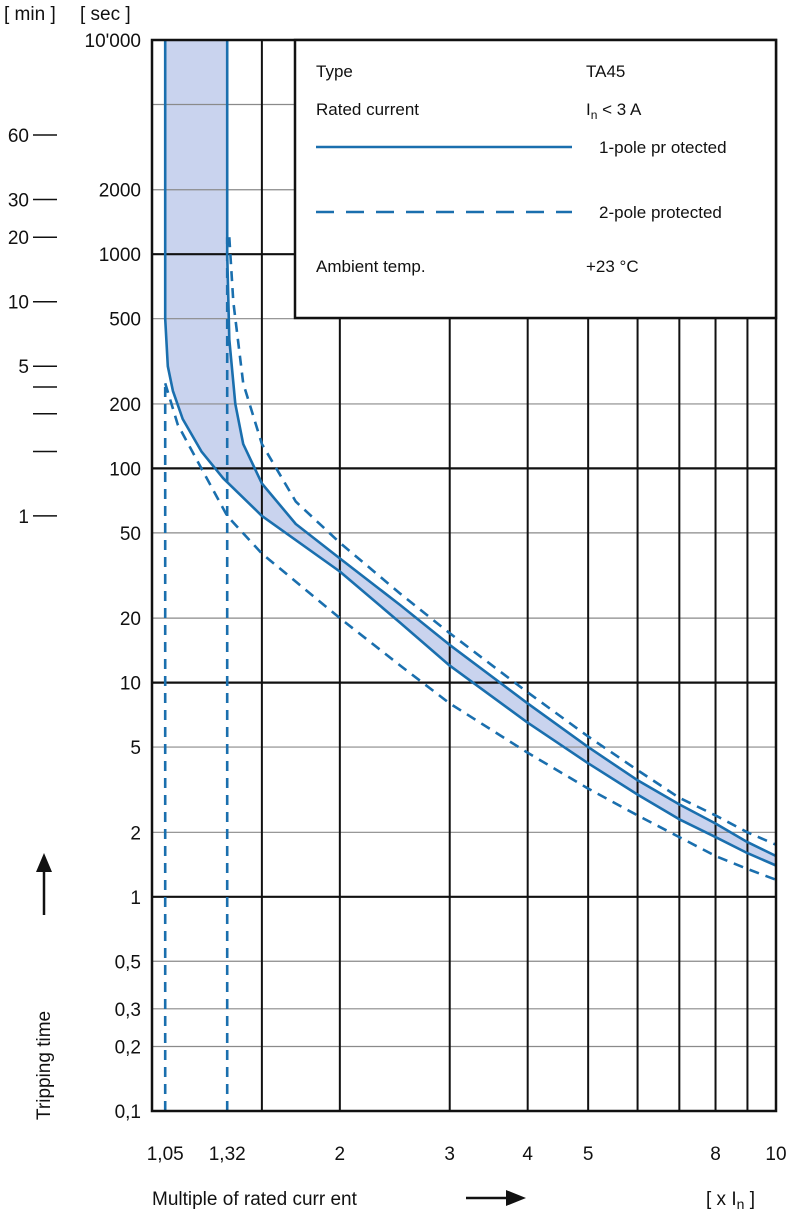  What do you see at coordinates (128, 1112) in the screenshot?
I see `y-tick-label-sec: 0,1` at bounding box center [128, 1112].